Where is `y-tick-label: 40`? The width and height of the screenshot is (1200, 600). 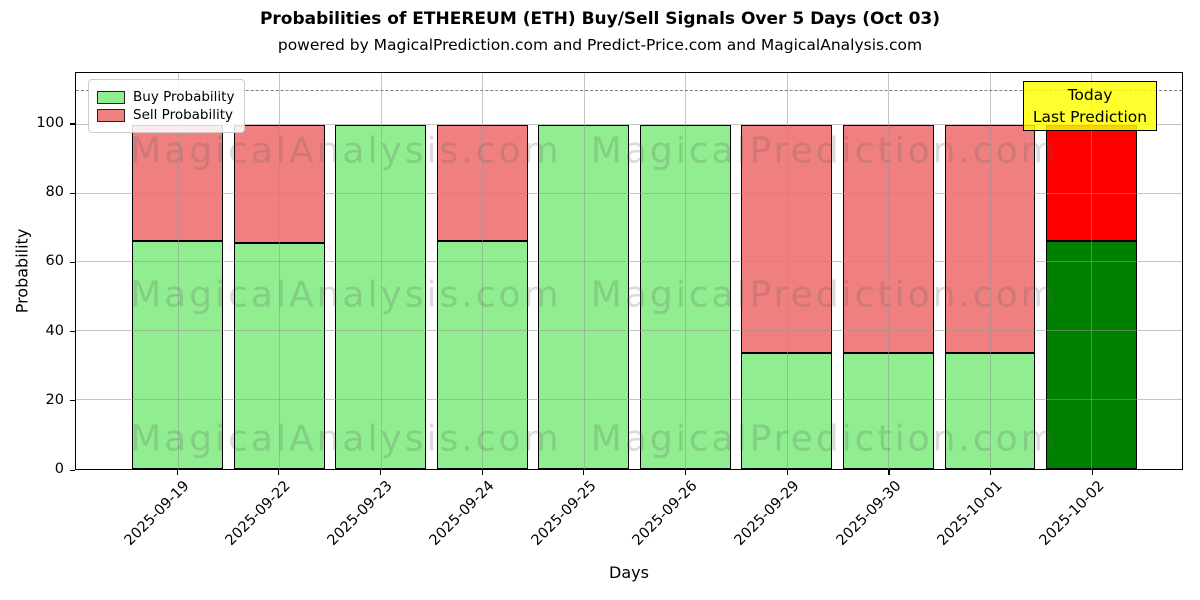 y-tick-label: 40 is located at coordinates (54, 330).